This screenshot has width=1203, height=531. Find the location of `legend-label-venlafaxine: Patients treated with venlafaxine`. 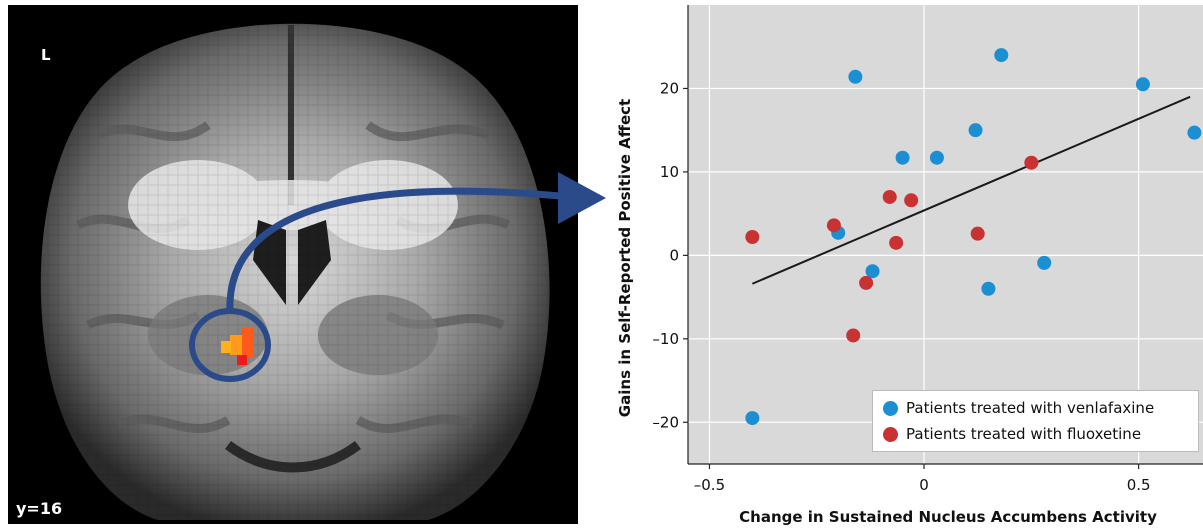

legend-label-venlafaxine: Patients treated with venlafaxine is located at coordinates (1030, 408).